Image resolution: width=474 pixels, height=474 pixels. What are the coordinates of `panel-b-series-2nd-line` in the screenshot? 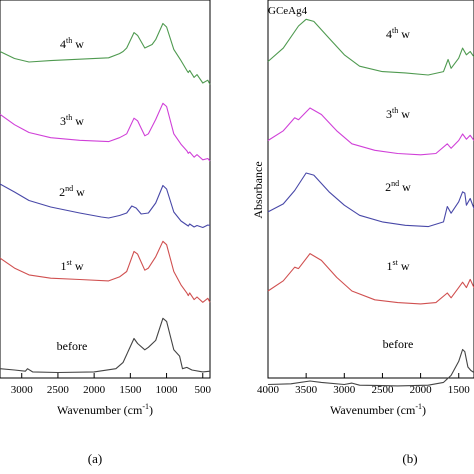 It's located at (370, 200).